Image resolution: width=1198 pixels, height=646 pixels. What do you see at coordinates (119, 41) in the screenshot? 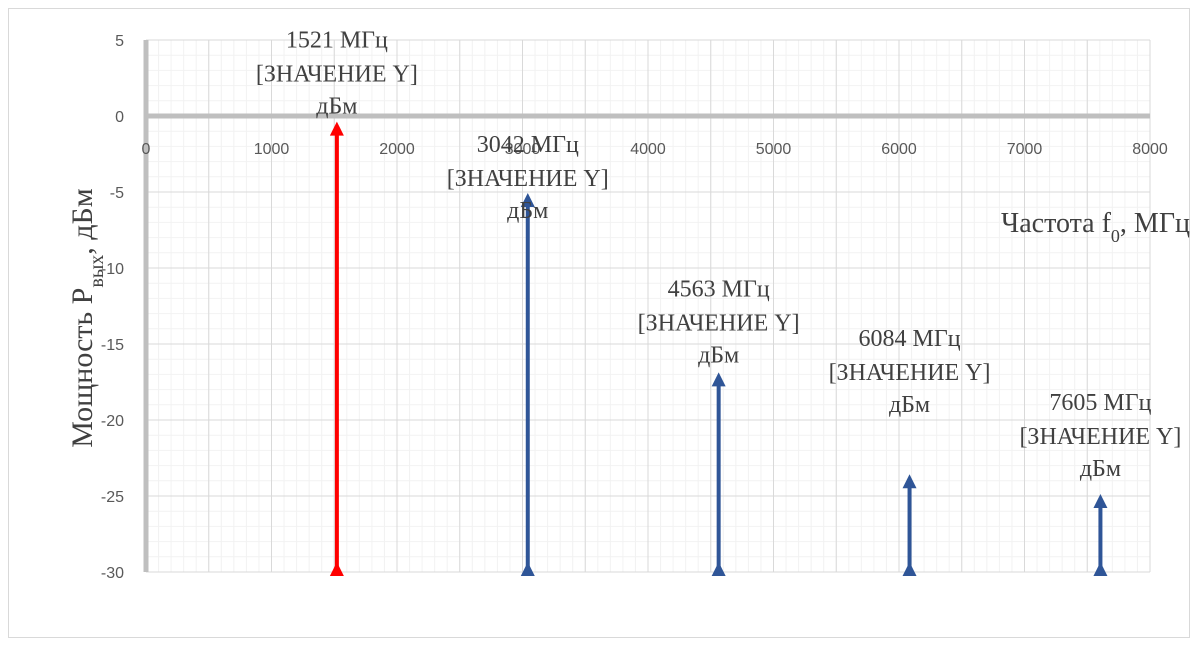
I see `y-tick-label: 5` at bounding box center [119, 41].